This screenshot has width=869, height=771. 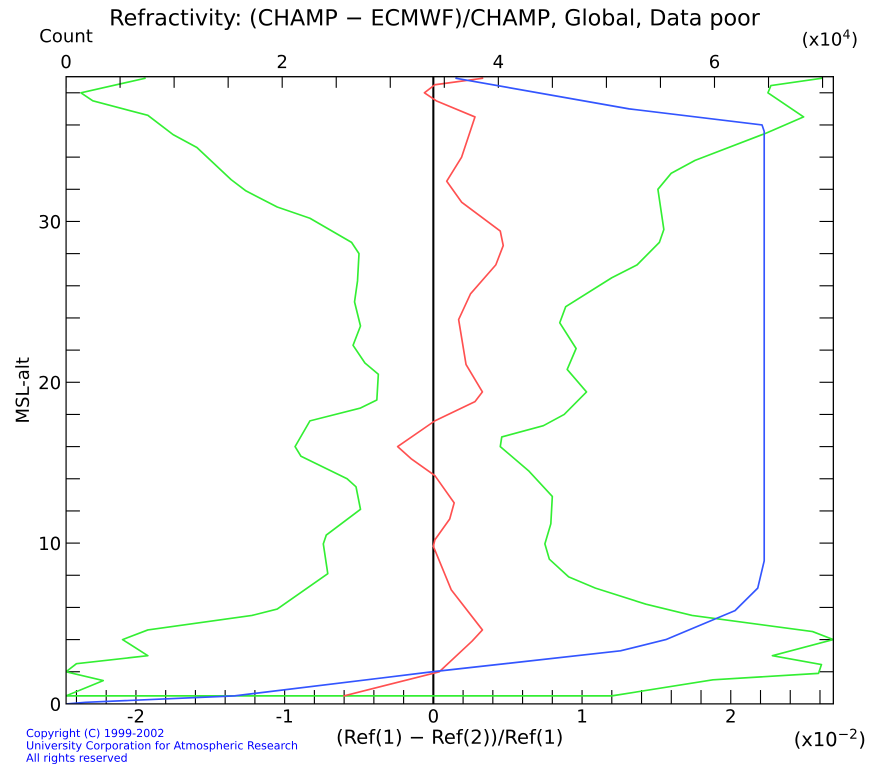 I want to click on x2-axis-title: Count, so click(x=66, y=35).